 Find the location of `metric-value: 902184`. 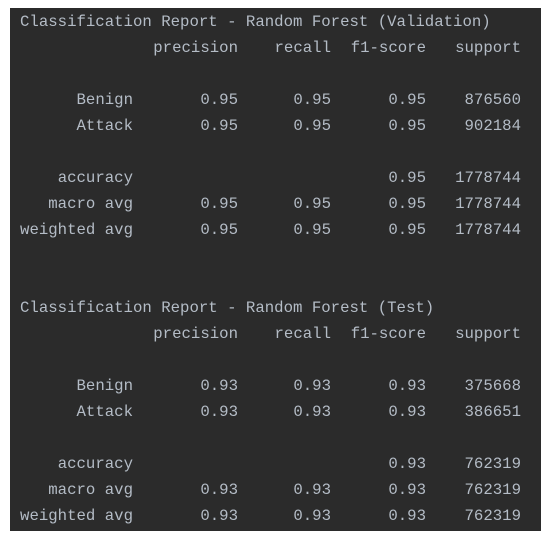

metric-value: 902184 is located at coordinates (493, 126).